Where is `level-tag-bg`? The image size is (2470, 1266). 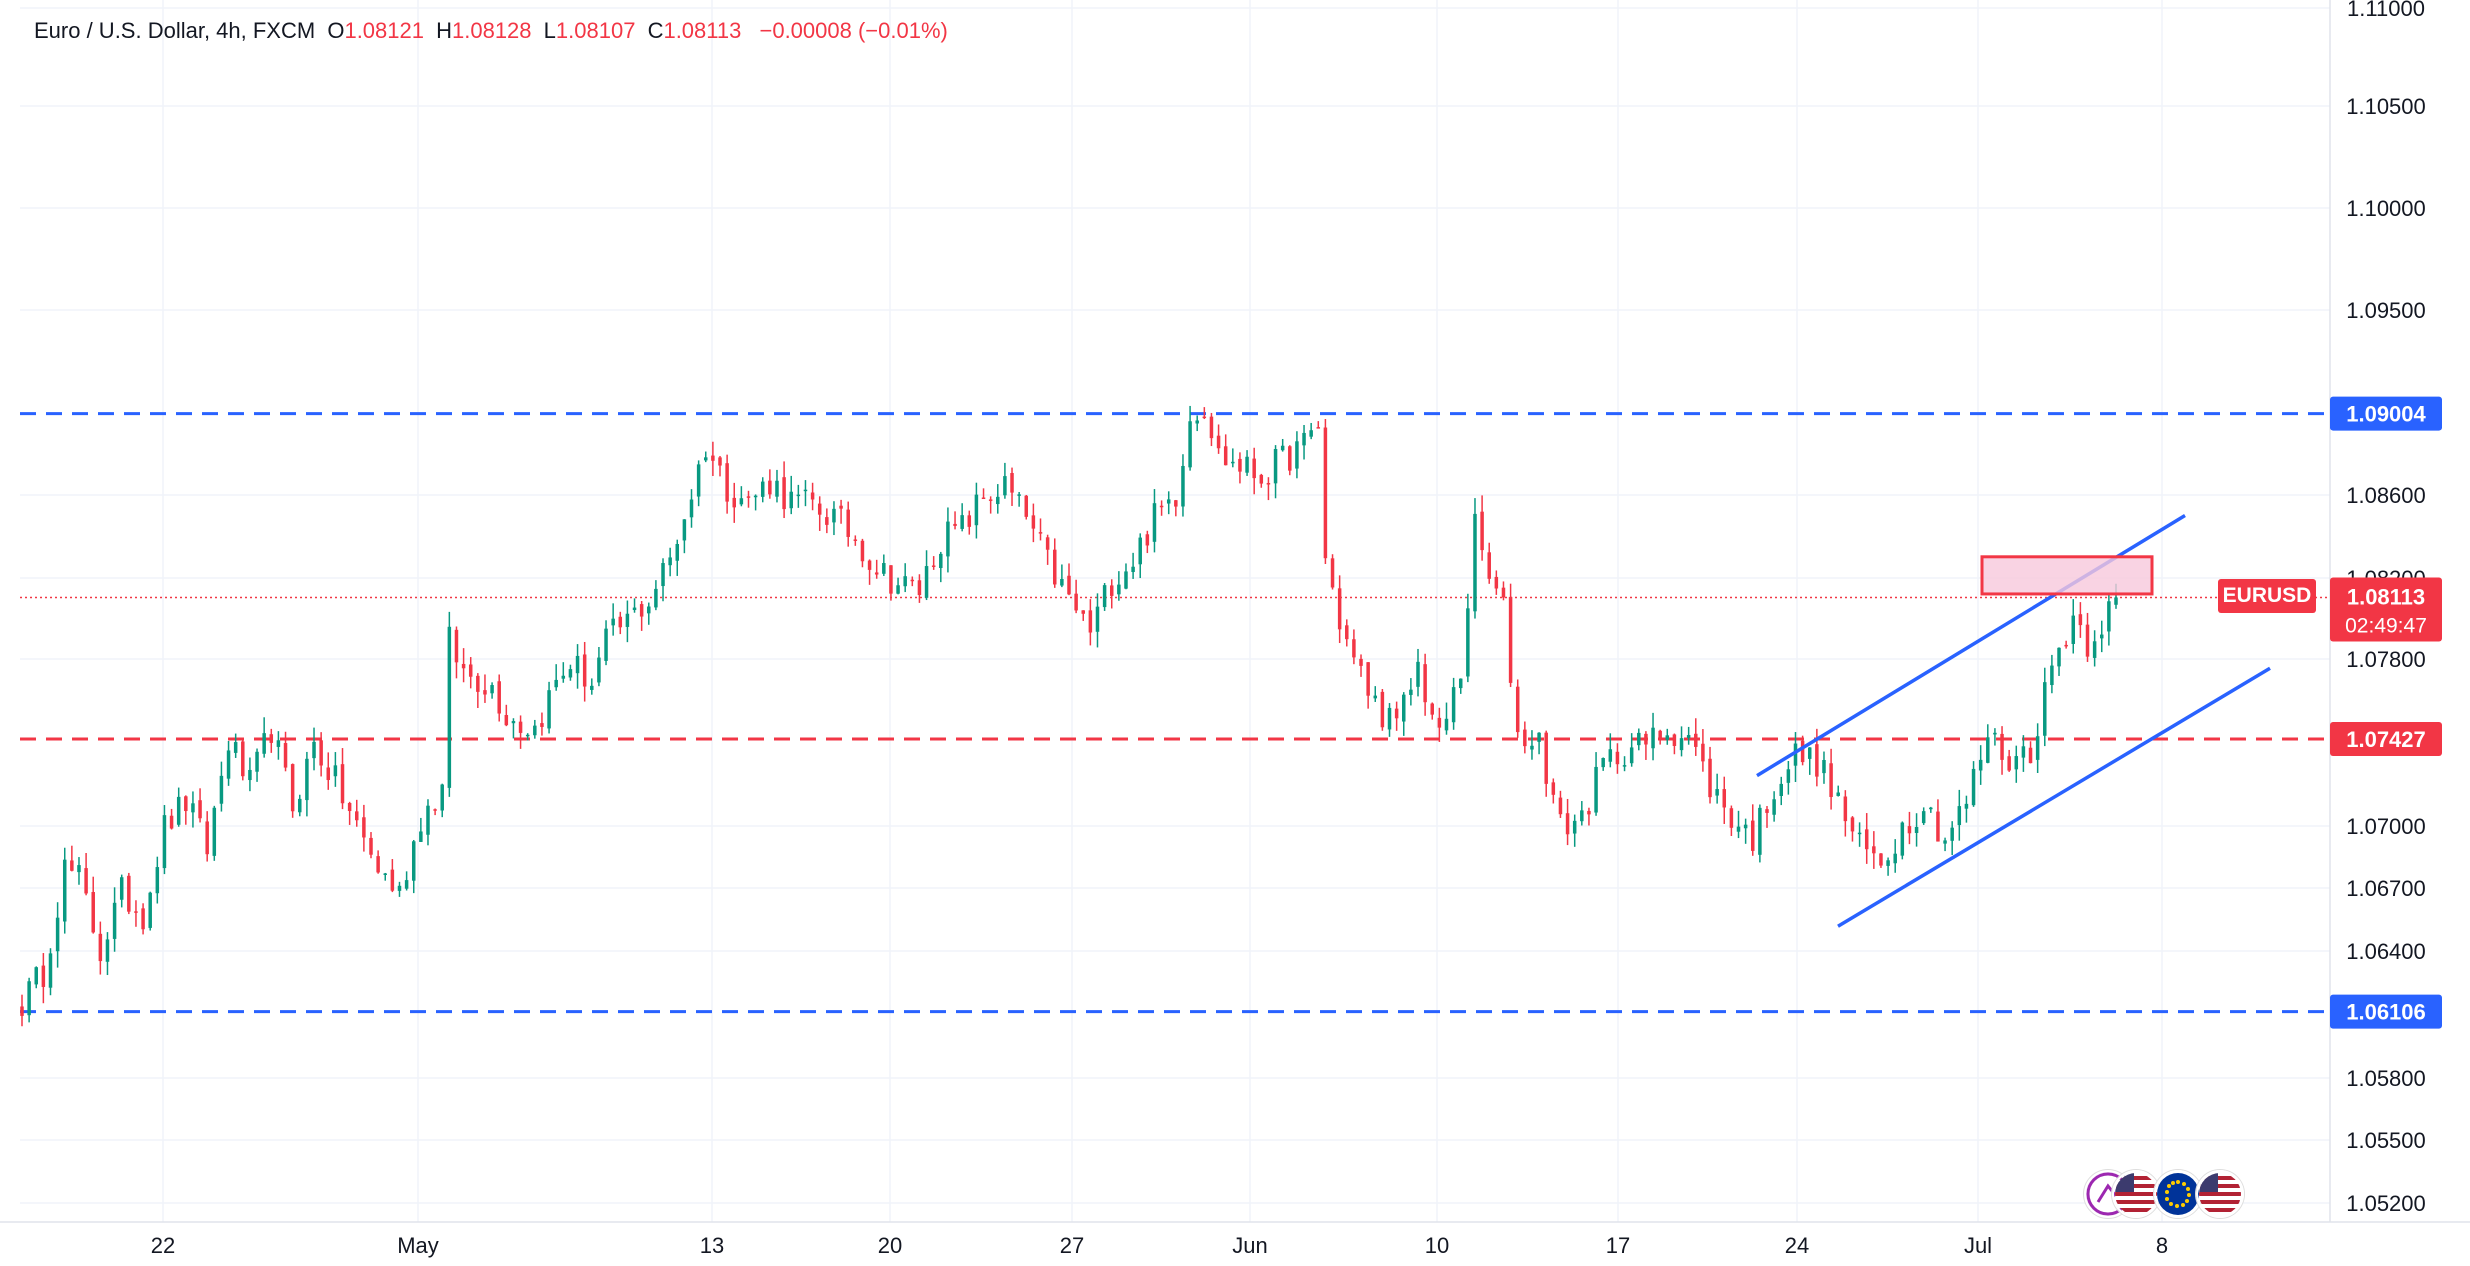
level-tag-bg is located at coordinates (2386, 413).